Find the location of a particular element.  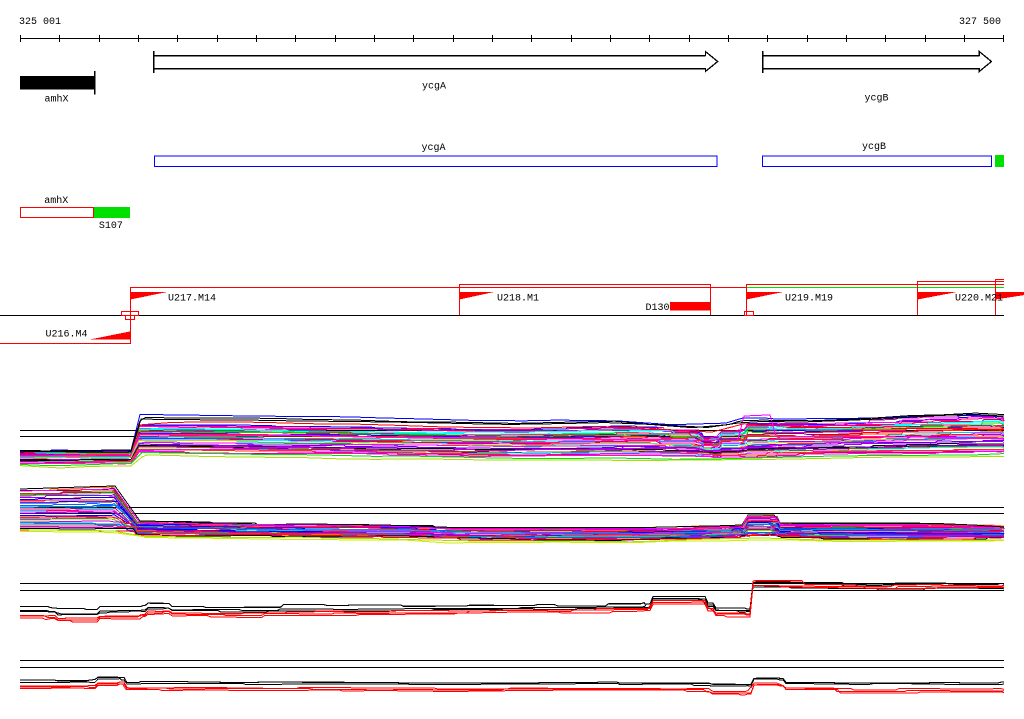

svg-text: D130 is located at coordinates (658, 308).